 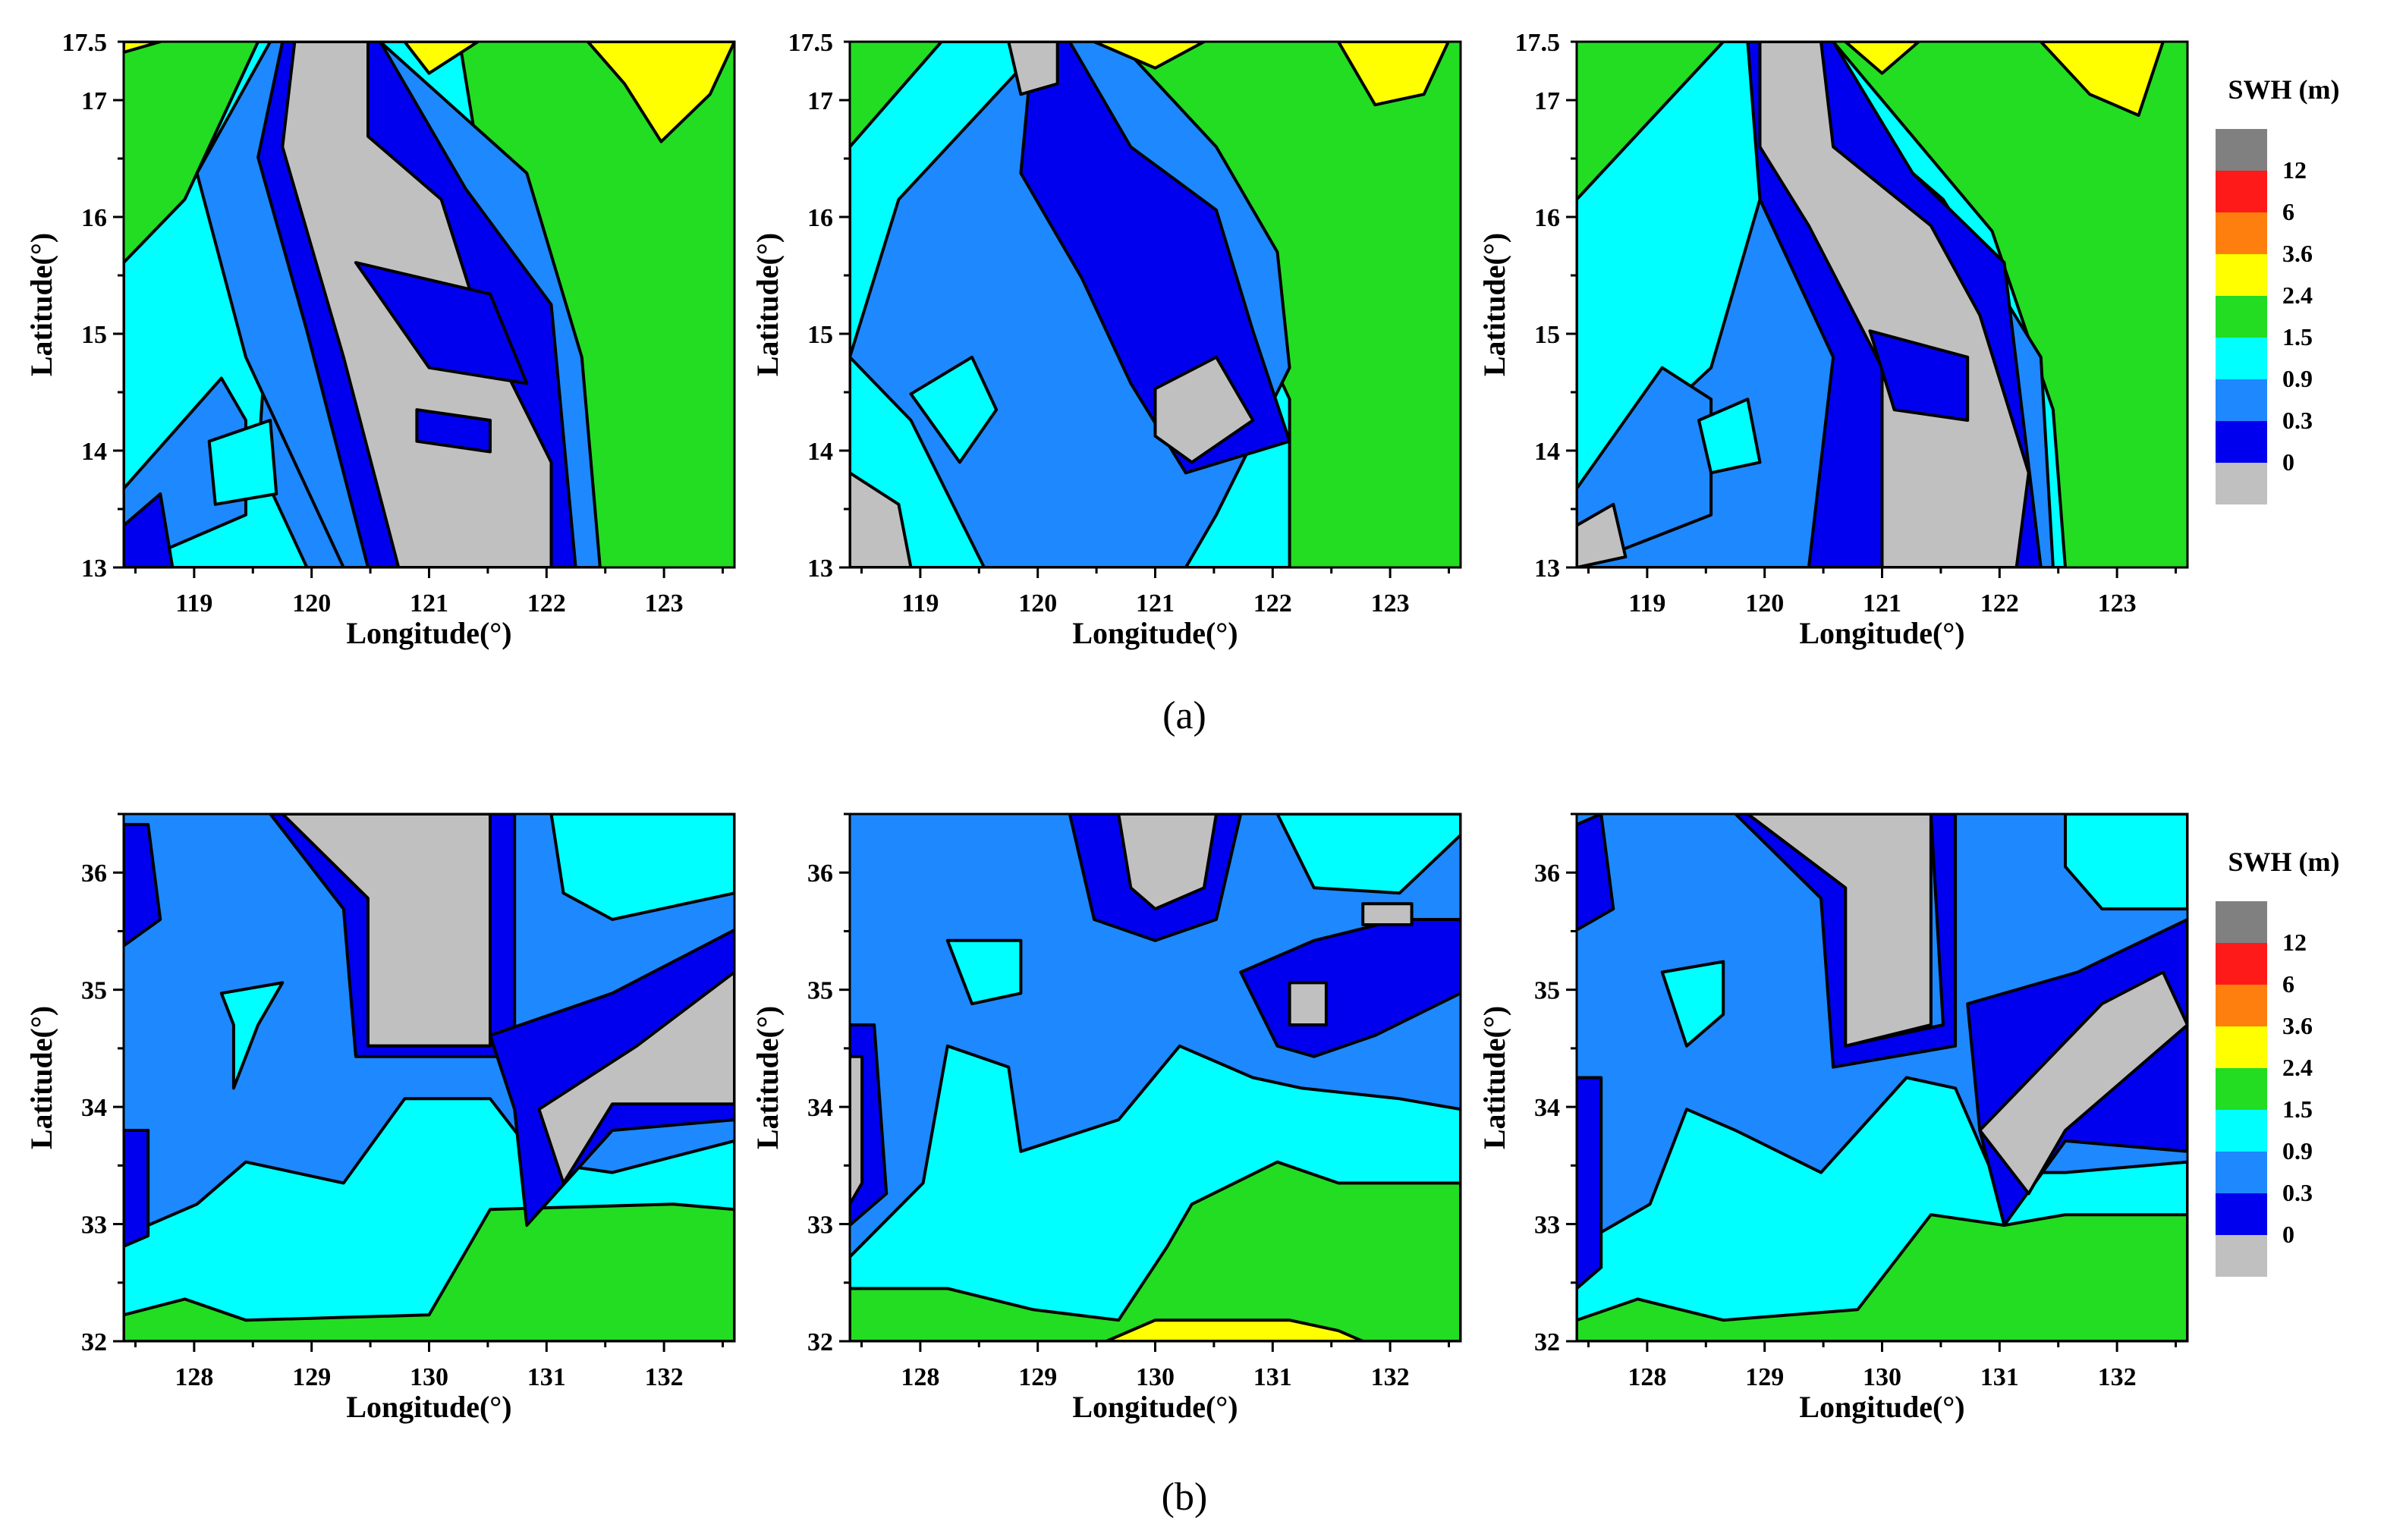 What do you see at coordinates (1184, 715) in the screenshot?
I see `caption-a: (a)` at bounding box center [1184, 715].